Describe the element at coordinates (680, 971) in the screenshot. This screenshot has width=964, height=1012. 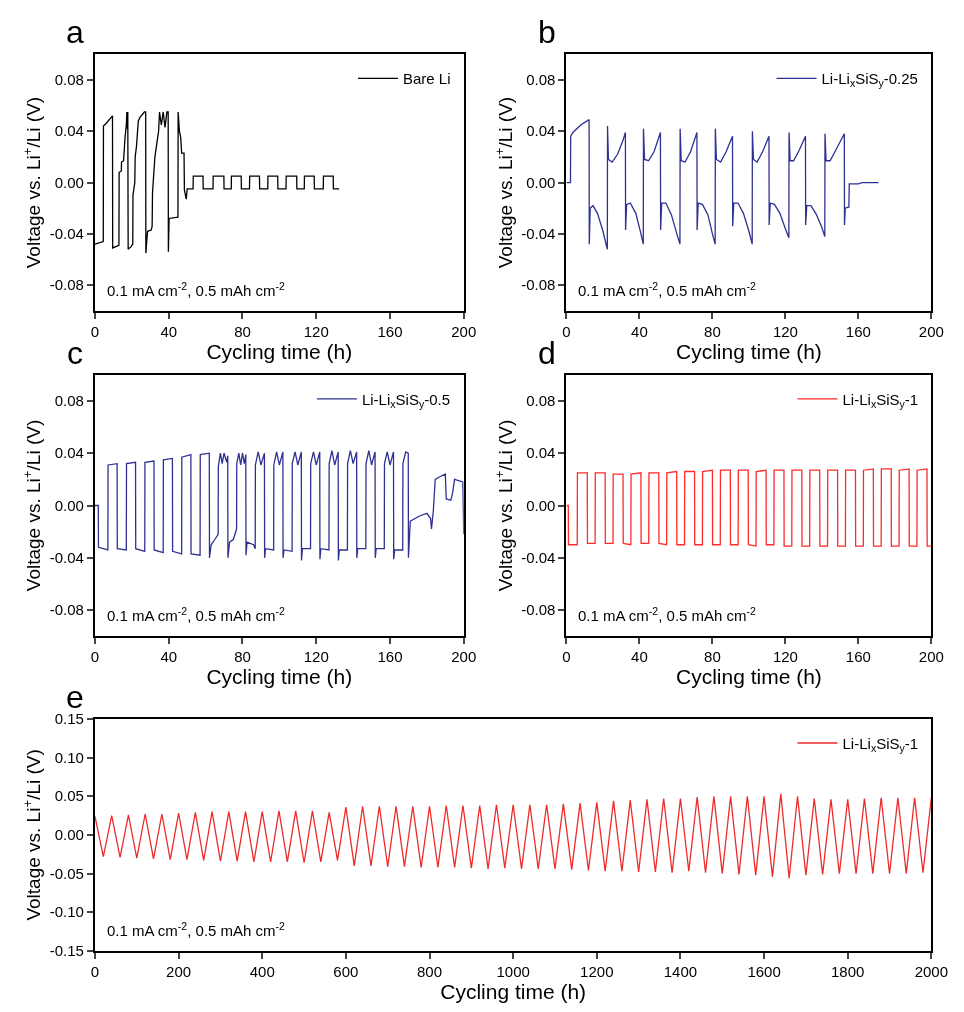
I see `x-tick-label: 1400` at that location.